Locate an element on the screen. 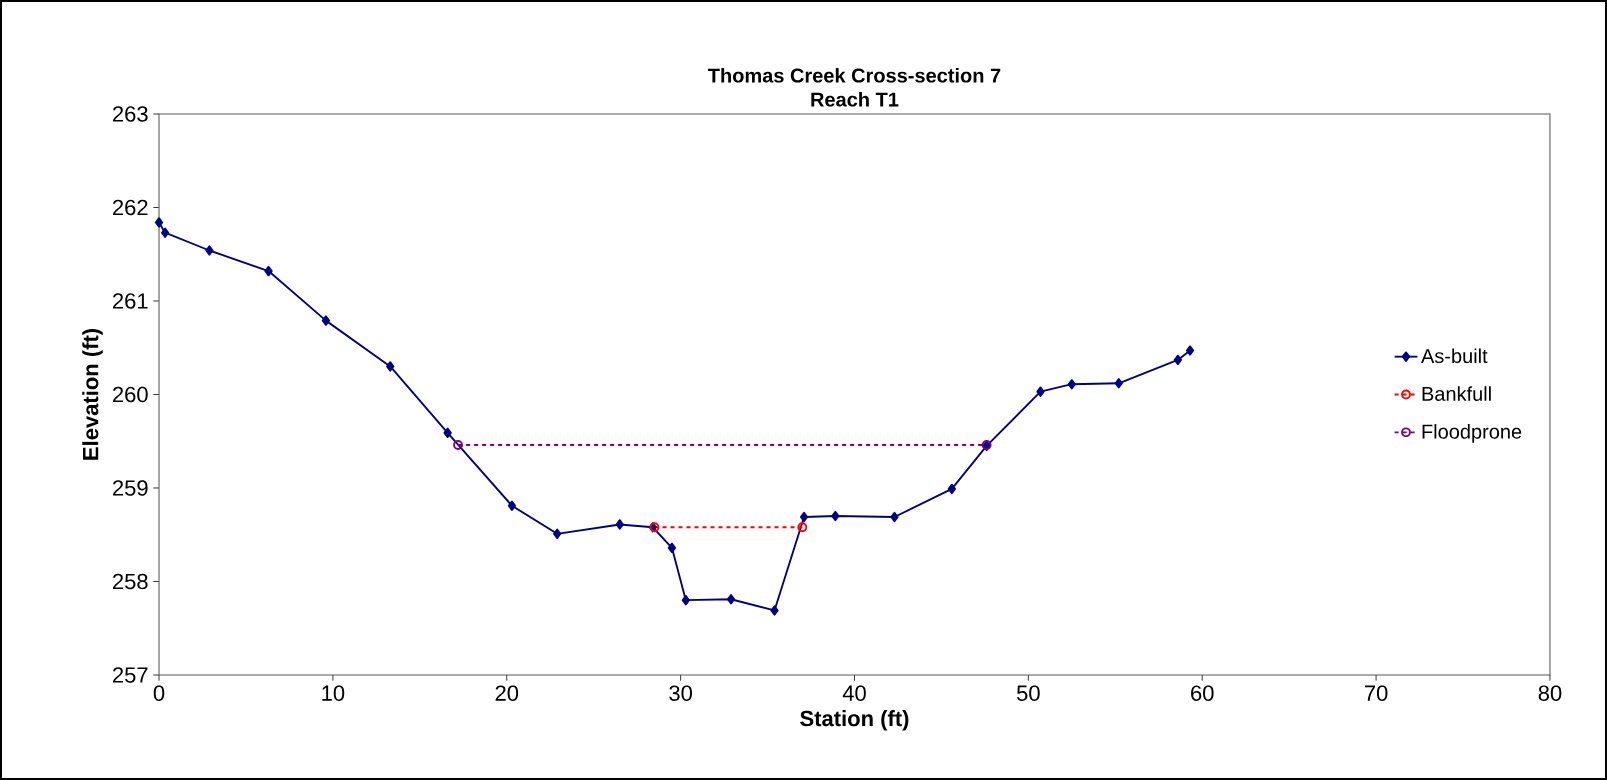 The width and height of the screenshot is (1607, 780). x-tick-label: 50 is located at coordinates (1028, 693).